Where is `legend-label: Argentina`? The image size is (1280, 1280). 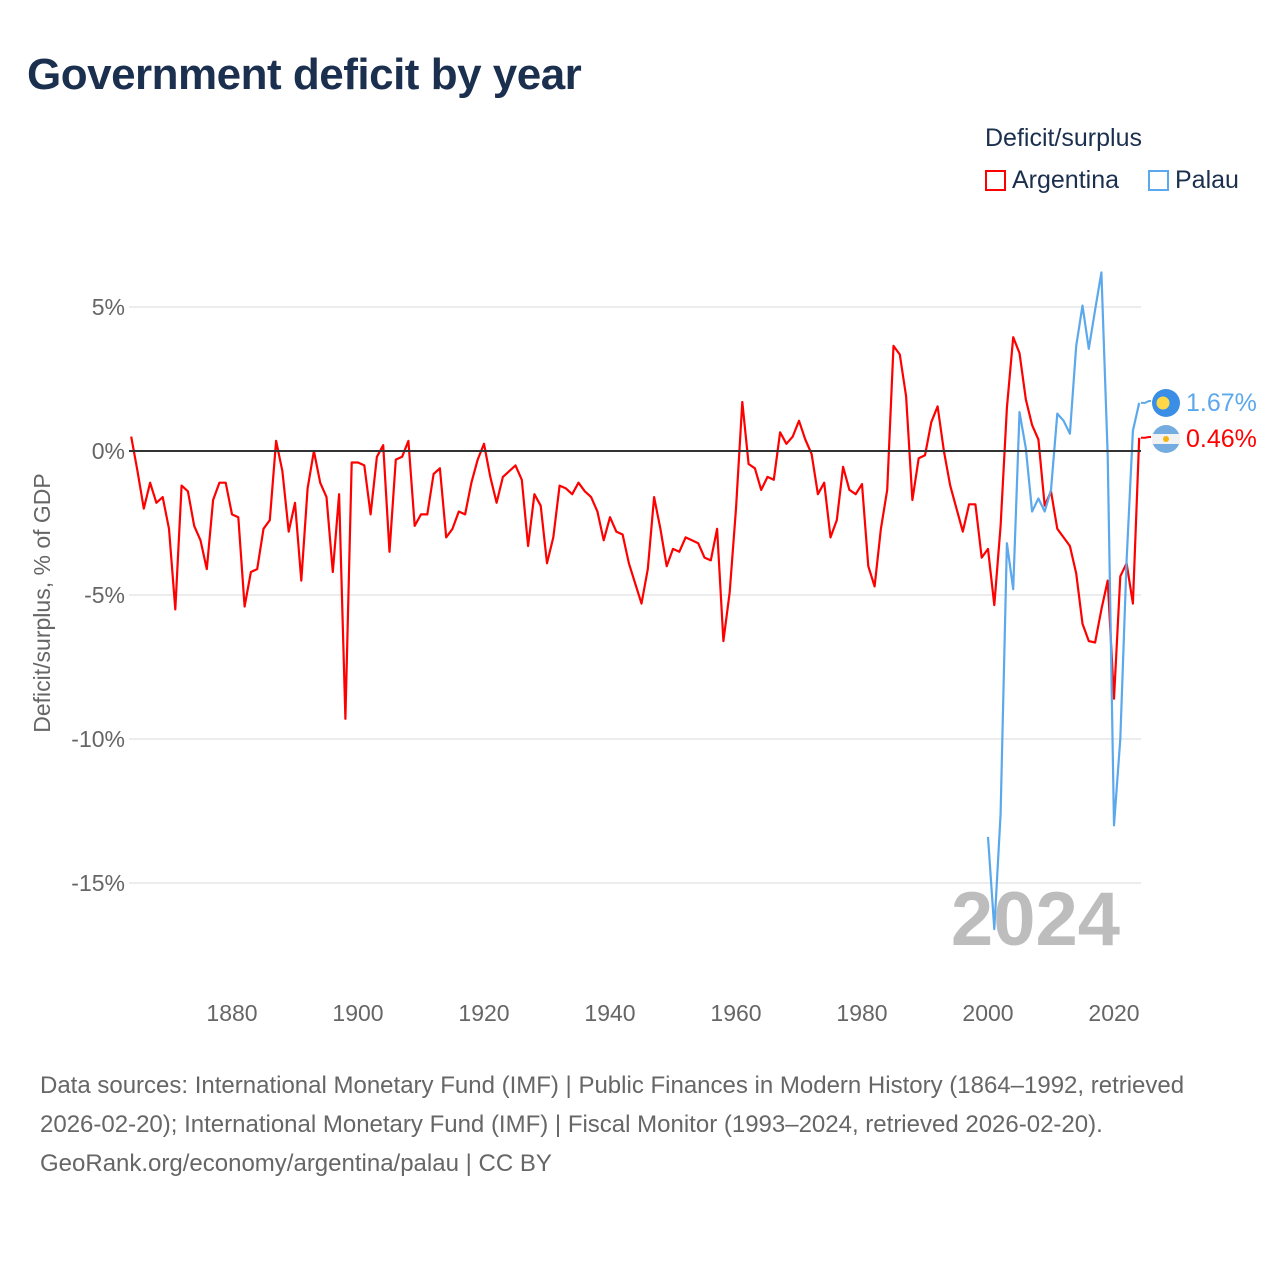 legend-label: Argentina is located at coordinates (1066, 180).